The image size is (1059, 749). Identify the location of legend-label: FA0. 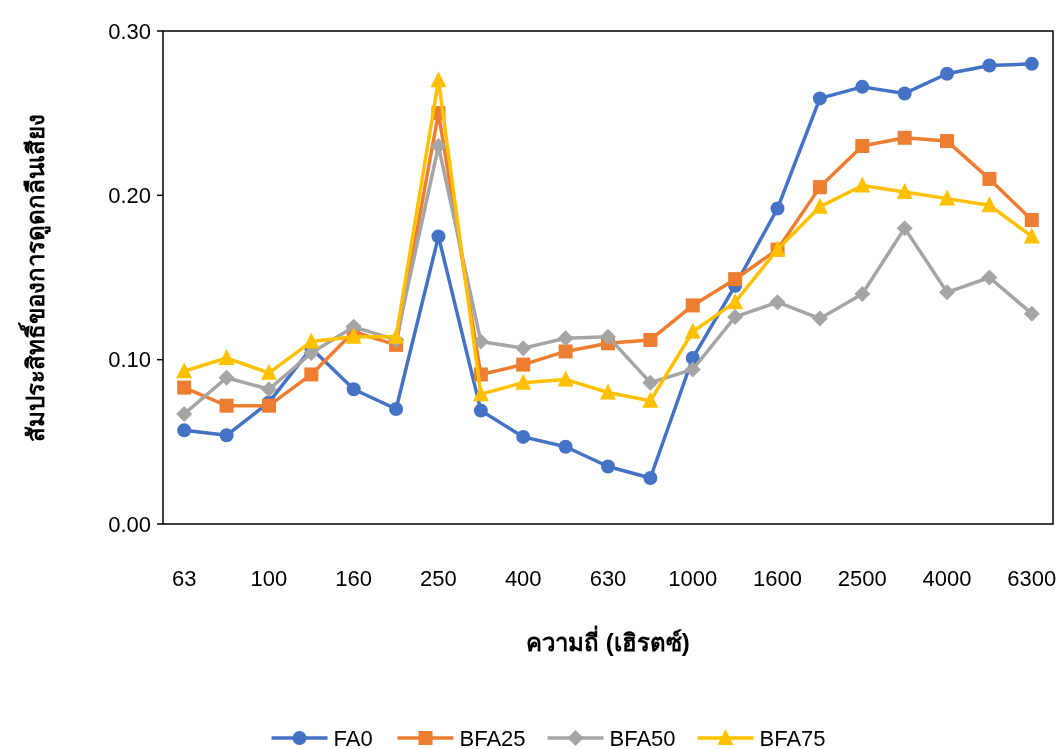
(353, 737).